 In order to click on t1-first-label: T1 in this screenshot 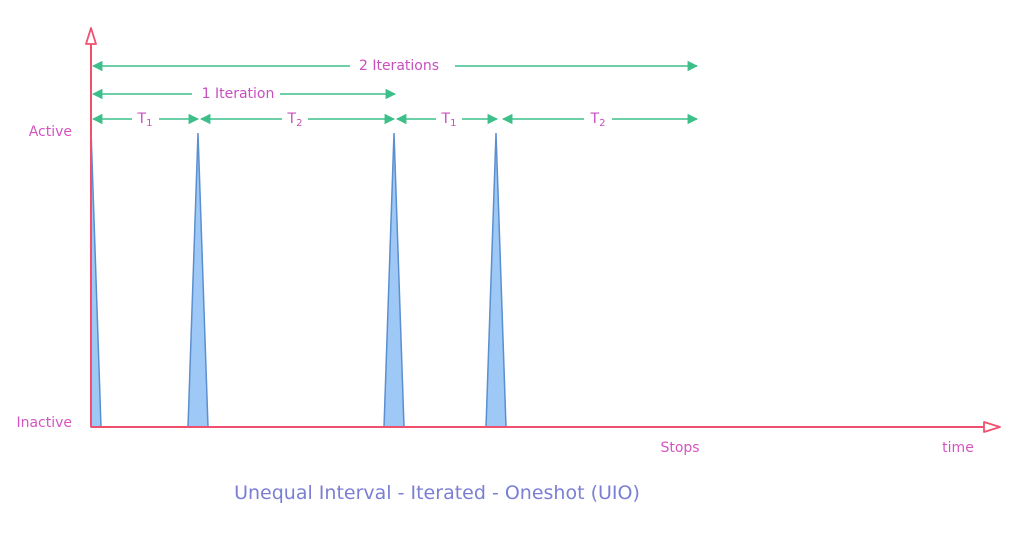, I will do `click(145, 120)`.